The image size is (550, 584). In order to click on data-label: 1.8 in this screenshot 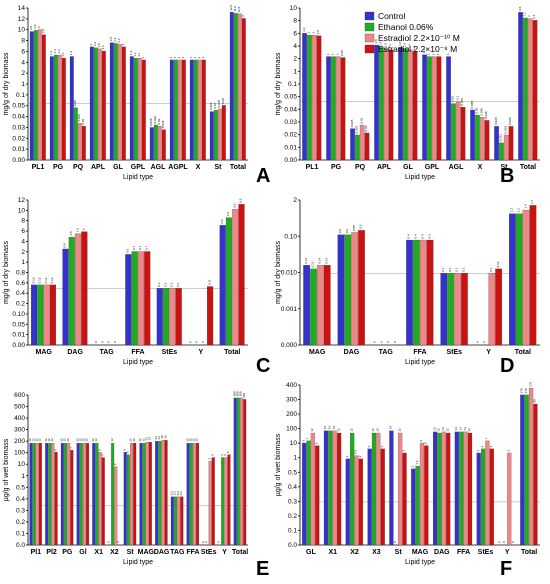, I will do `click(99, 45)`.